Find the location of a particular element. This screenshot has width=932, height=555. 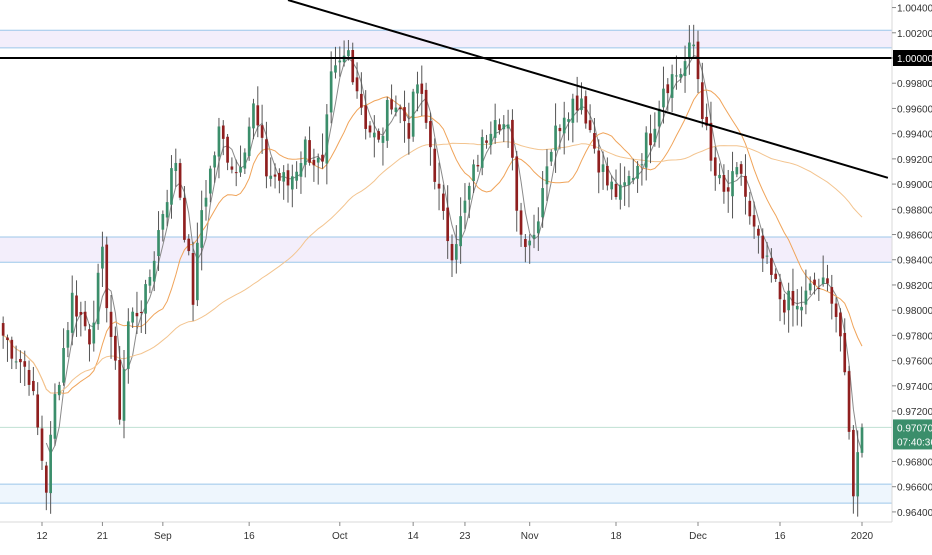

countdown-label: 07:40:36 is located at coordinates (914, 442).